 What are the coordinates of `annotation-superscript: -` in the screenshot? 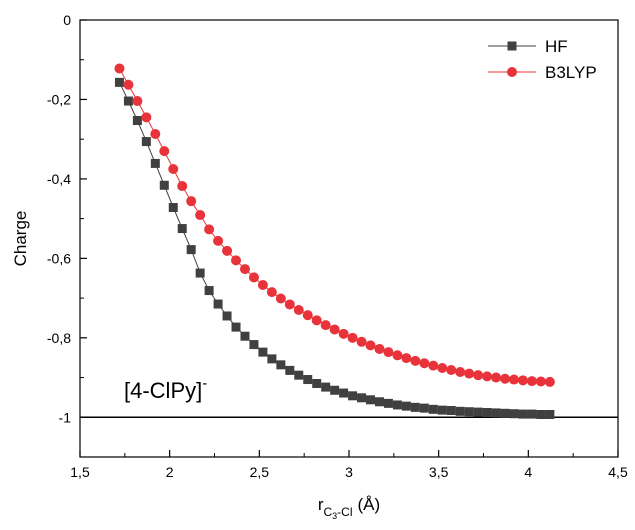 It's located at (204, 383).